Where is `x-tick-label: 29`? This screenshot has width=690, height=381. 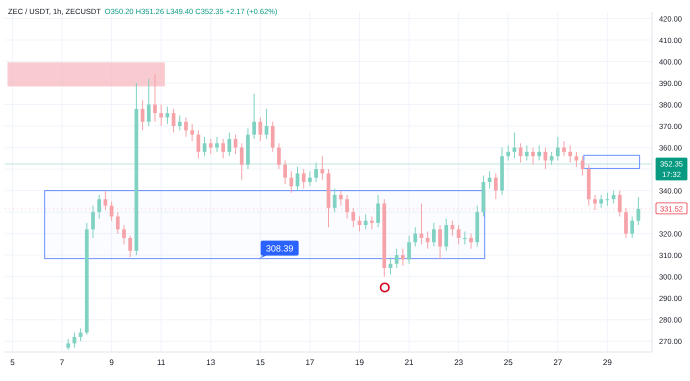
x-tick-label: 29 is located at coordinates (607, 362).